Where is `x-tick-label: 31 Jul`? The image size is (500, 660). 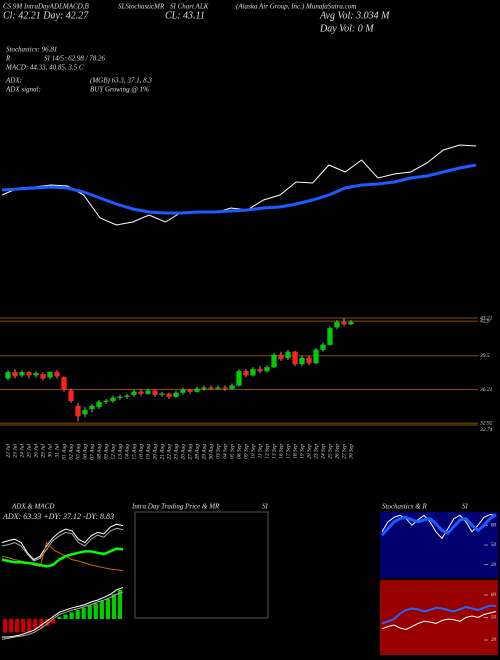 x-tick-label: 31 Jul is located at coordinates (57, 451).